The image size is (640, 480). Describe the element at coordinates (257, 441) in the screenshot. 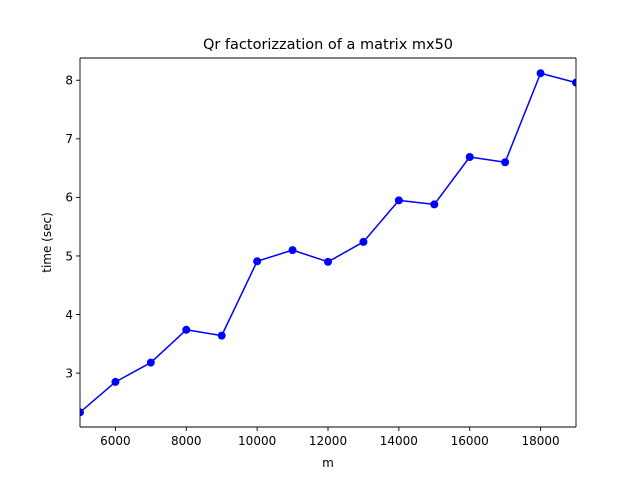

I see `x-tick-label: 10000` at that location.